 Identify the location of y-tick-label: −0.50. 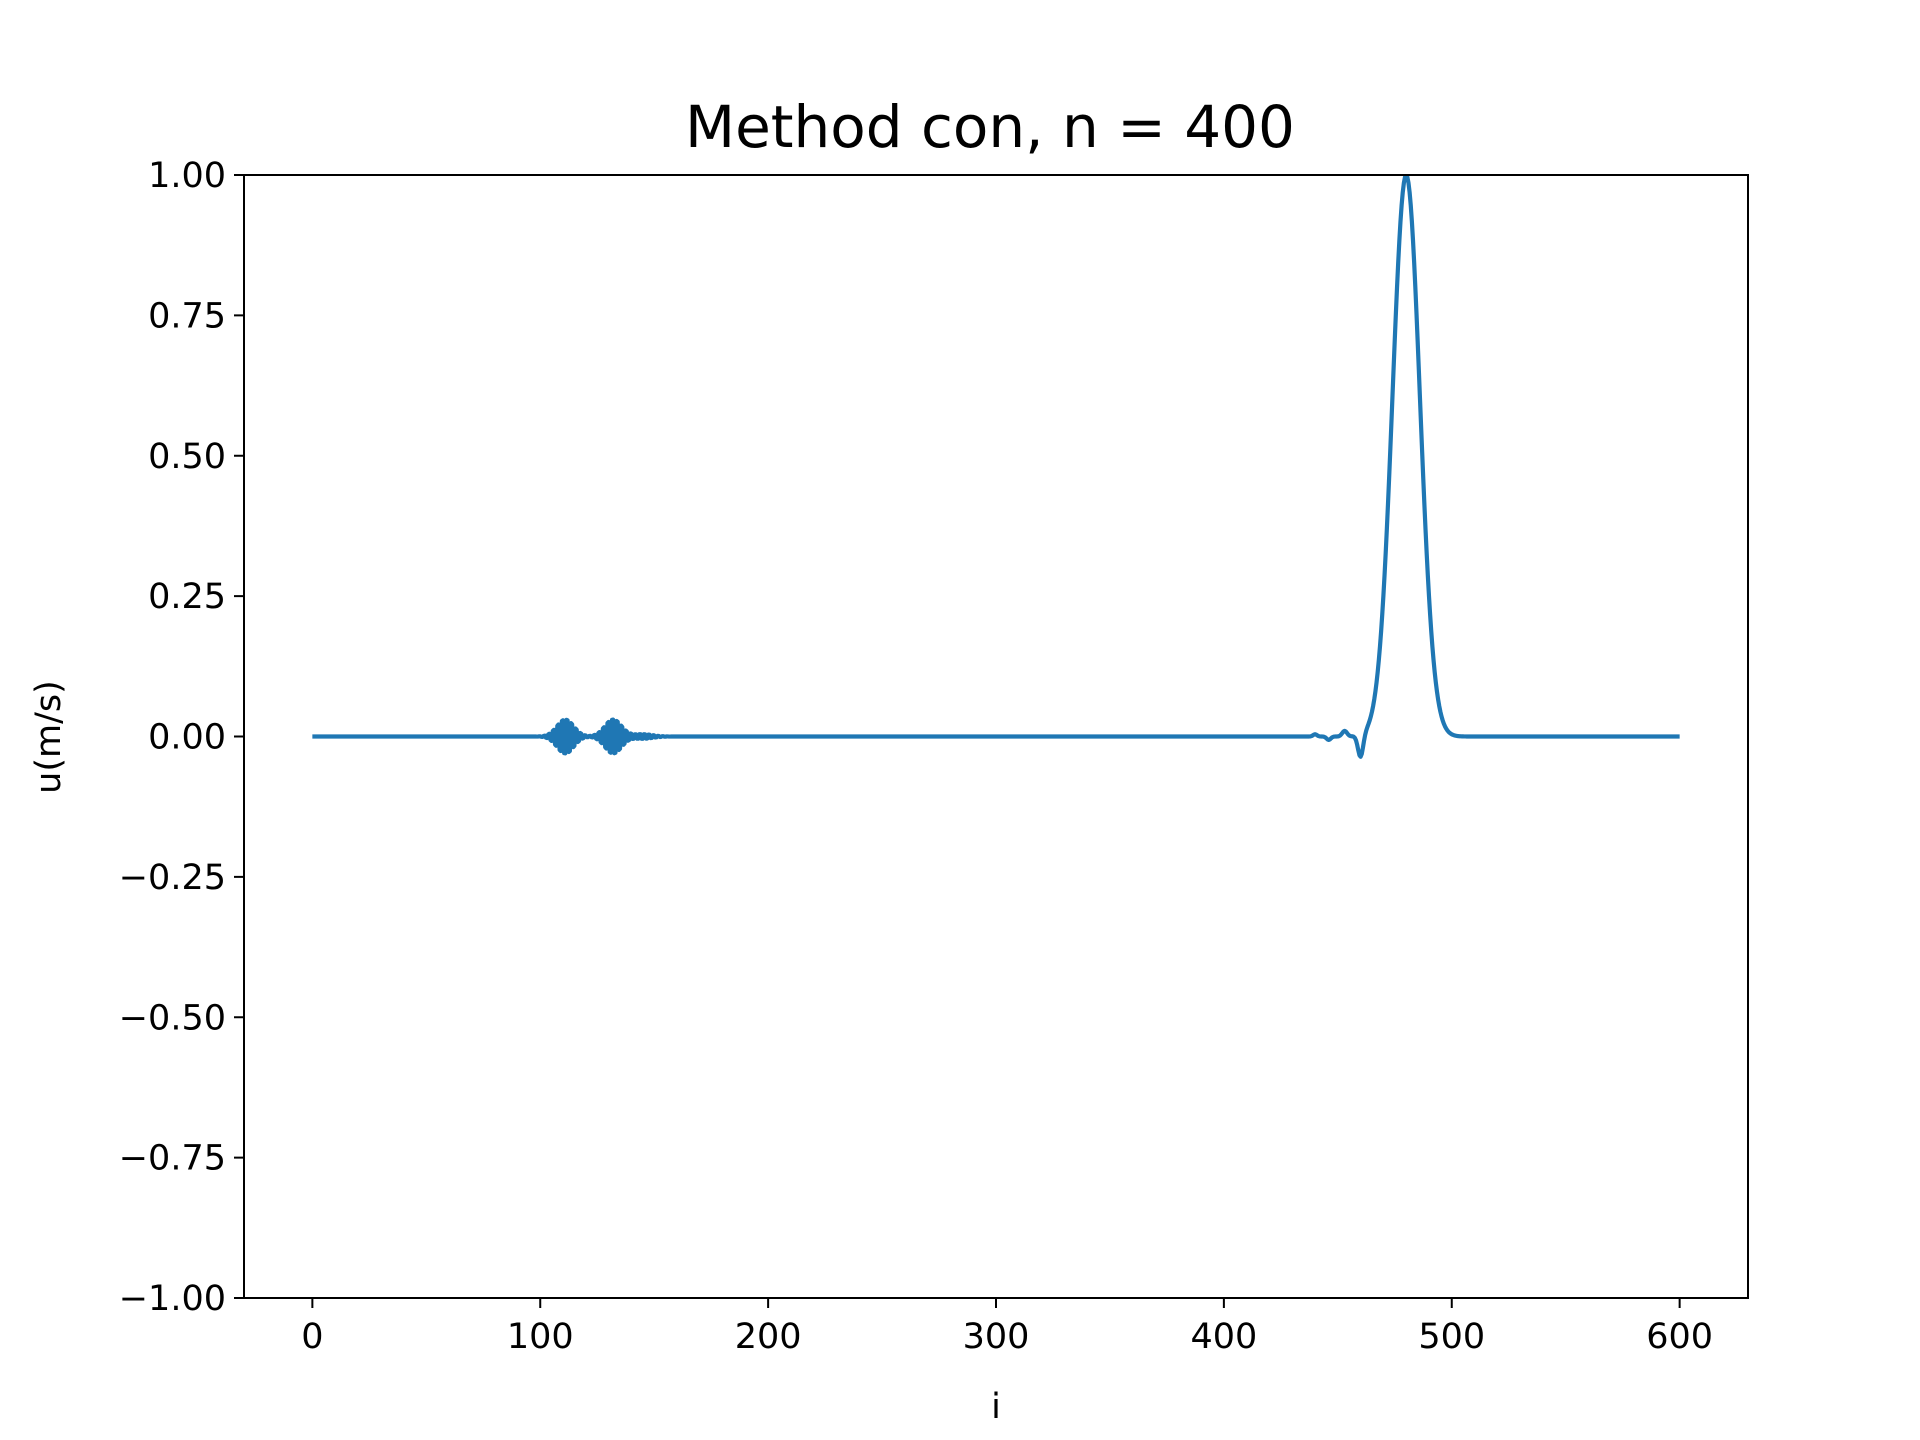
(172, 1018).